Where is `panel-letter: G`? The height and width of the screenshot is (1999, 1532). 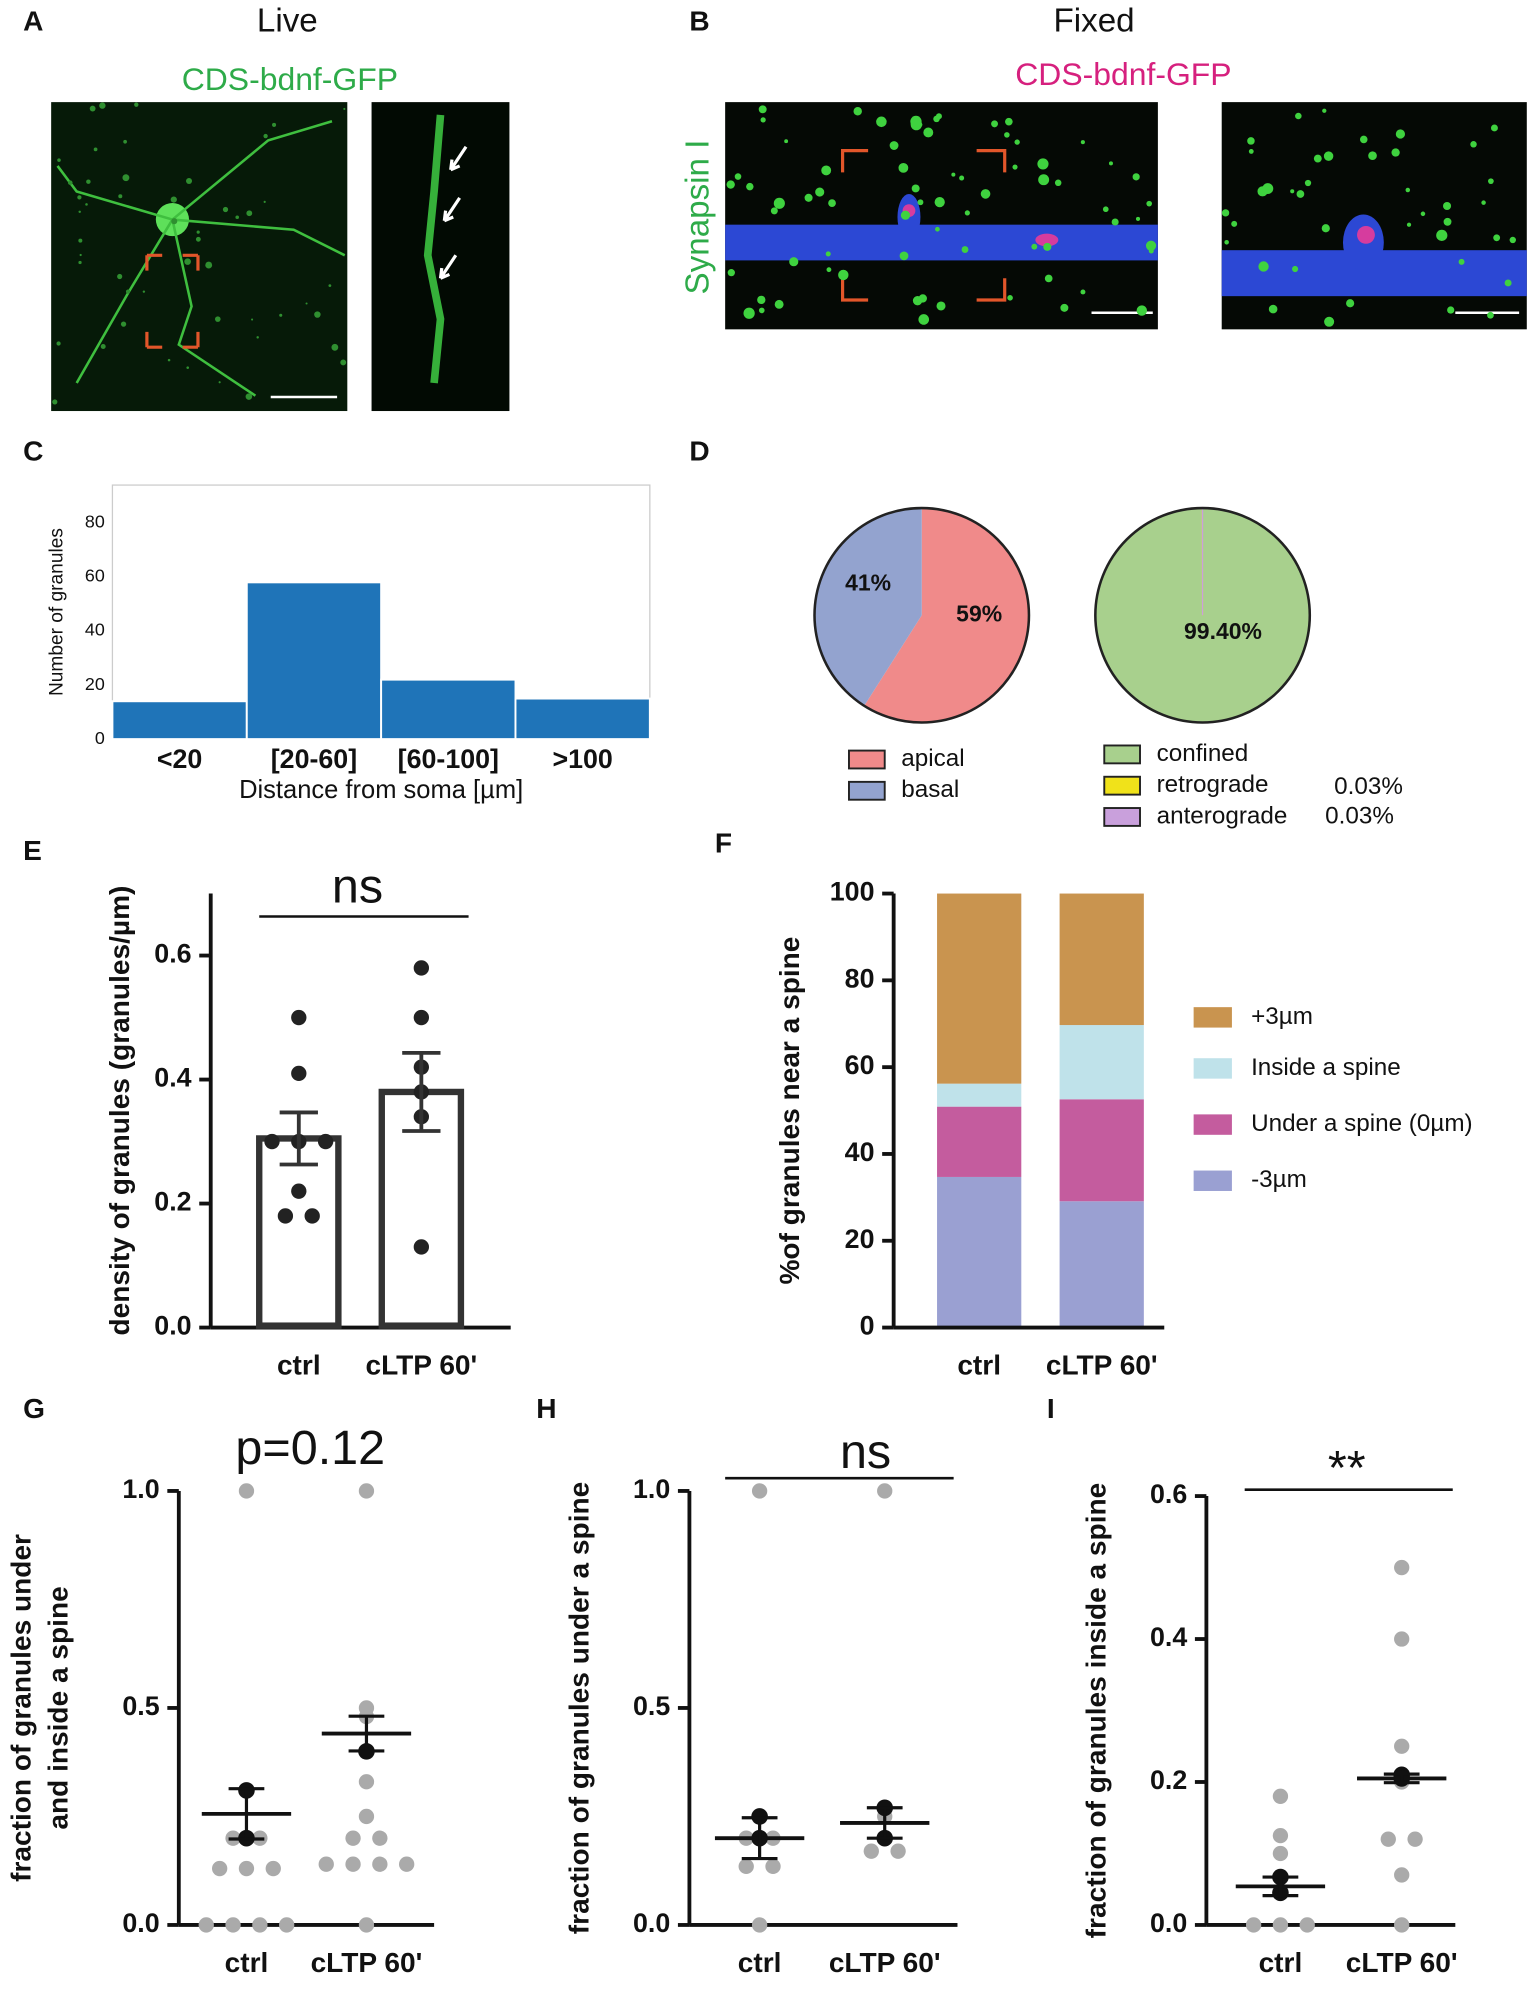
panel-letter: G is located at coordinates (34, 1408).